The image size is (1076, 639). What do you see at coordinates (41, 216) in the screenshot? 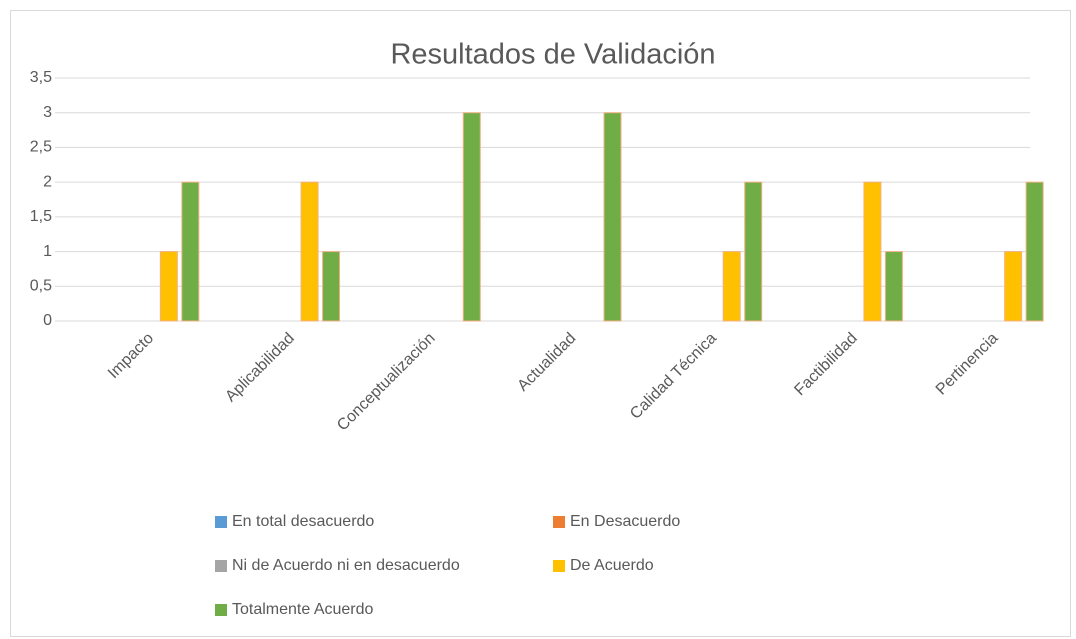
I see `y-tick-label: 1,5` at bounding box center [41, 216].